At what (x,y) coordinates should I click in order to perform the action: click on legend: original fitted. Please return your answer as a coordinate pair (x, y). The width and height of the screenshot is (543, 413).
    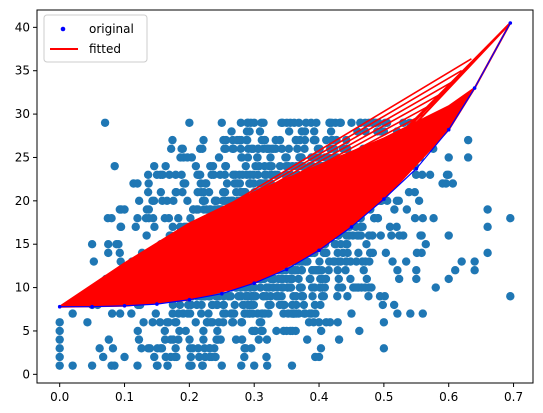
    Looking at the image, I should click on (95, 38).